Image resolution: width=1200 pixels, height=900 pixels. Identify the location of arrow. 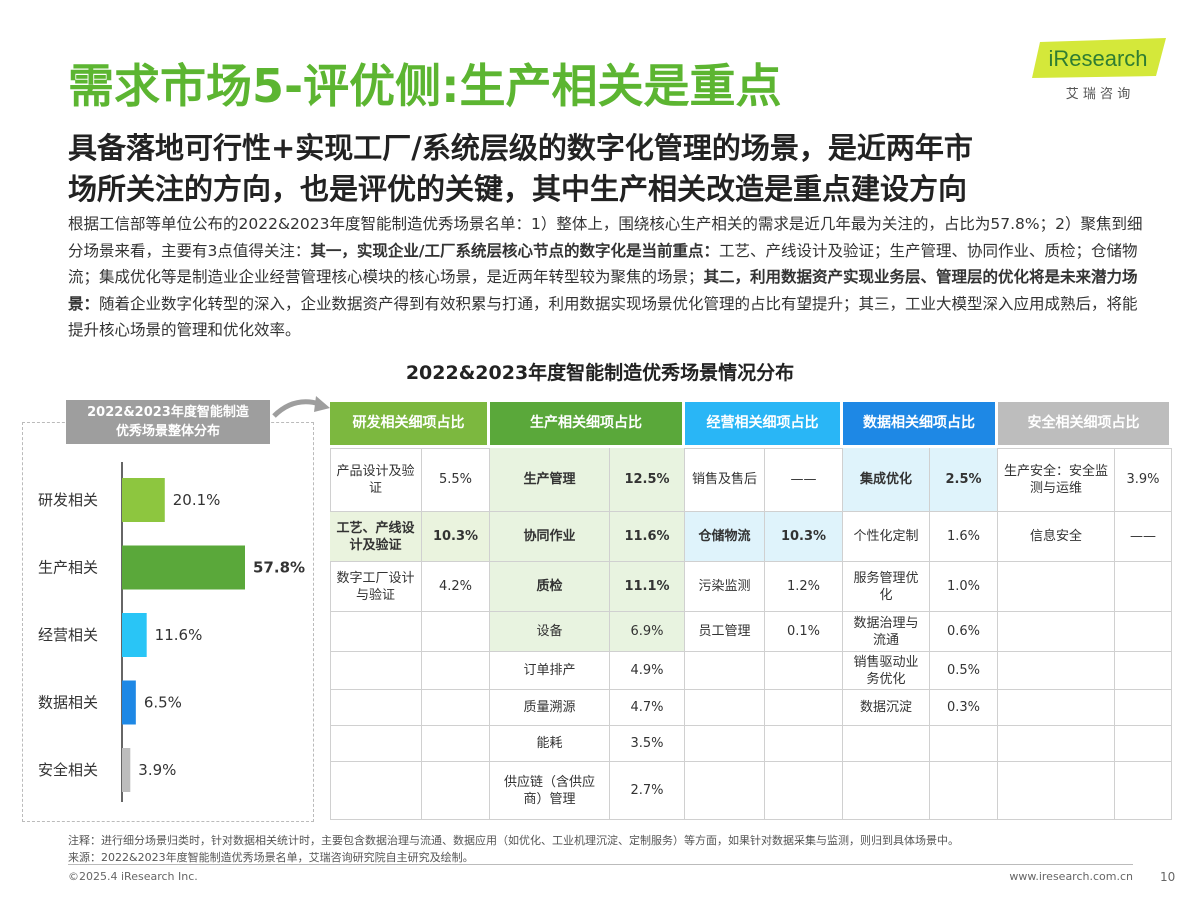
(301, 407).